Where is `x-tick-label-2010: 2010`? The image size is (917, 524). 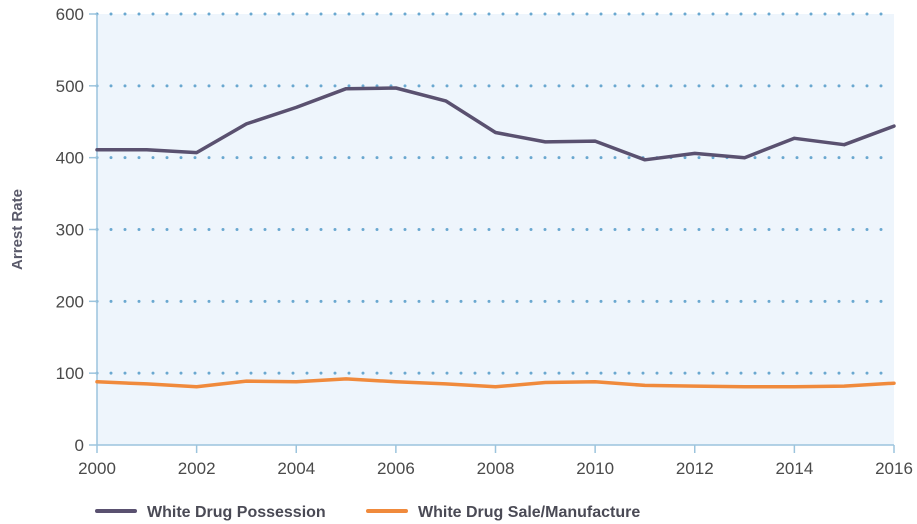
x-tick-label-2010: 2010 is located at coordinates (595, 468).